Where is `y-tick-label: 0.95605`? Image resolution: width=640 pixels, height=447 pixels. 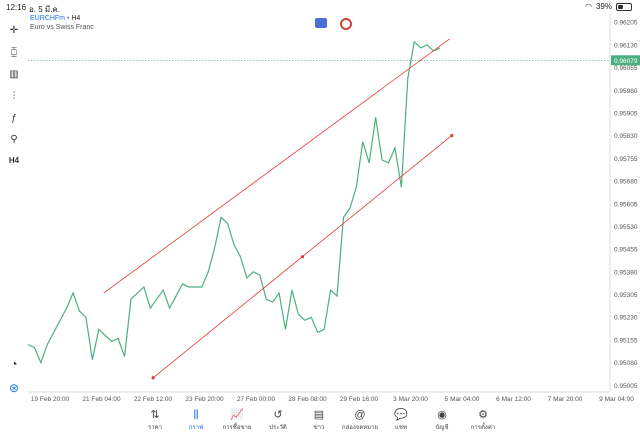 y-tick-label: 0.95605 is located at coordinates (626, 204).